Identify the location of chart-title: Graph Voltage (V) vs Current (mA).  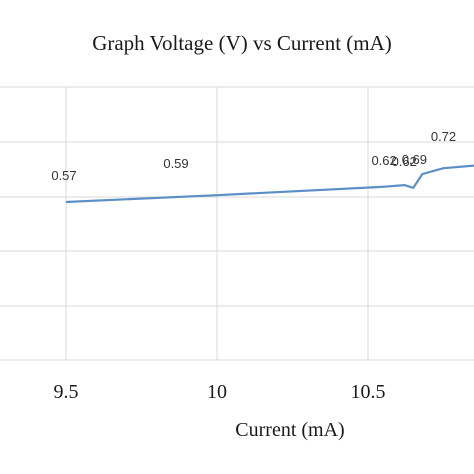
(242, 43).